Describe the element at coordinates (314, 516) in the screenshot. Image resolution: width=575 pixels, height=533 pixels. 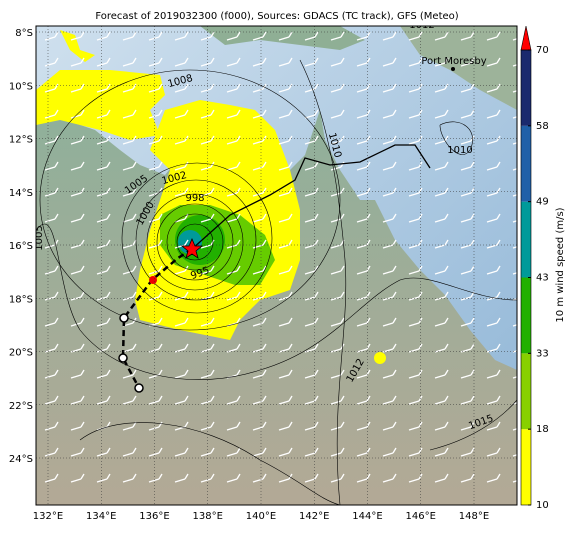
I see `x-tick-label: 142°E` at that location.